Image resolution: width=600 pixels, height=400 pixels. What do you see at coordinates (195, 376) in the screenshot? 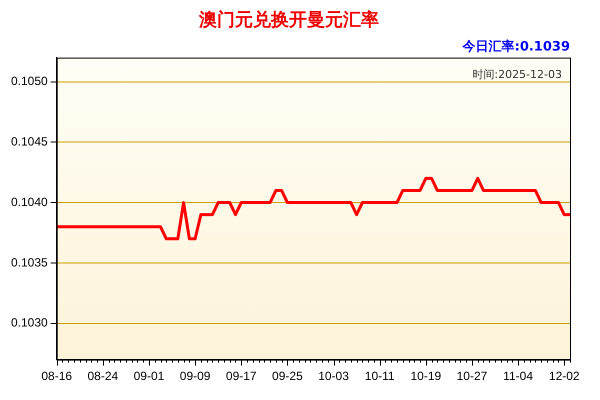
I see `x-tick-label: 09-09` at bounding box center [195, 376].